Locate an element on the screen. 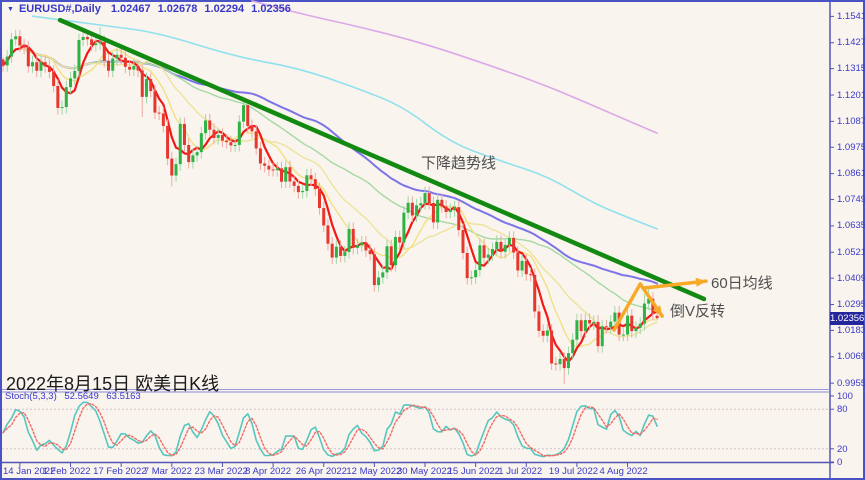  time-tick-label: 19 Jul 2022 is located at coordinates (573, 471).